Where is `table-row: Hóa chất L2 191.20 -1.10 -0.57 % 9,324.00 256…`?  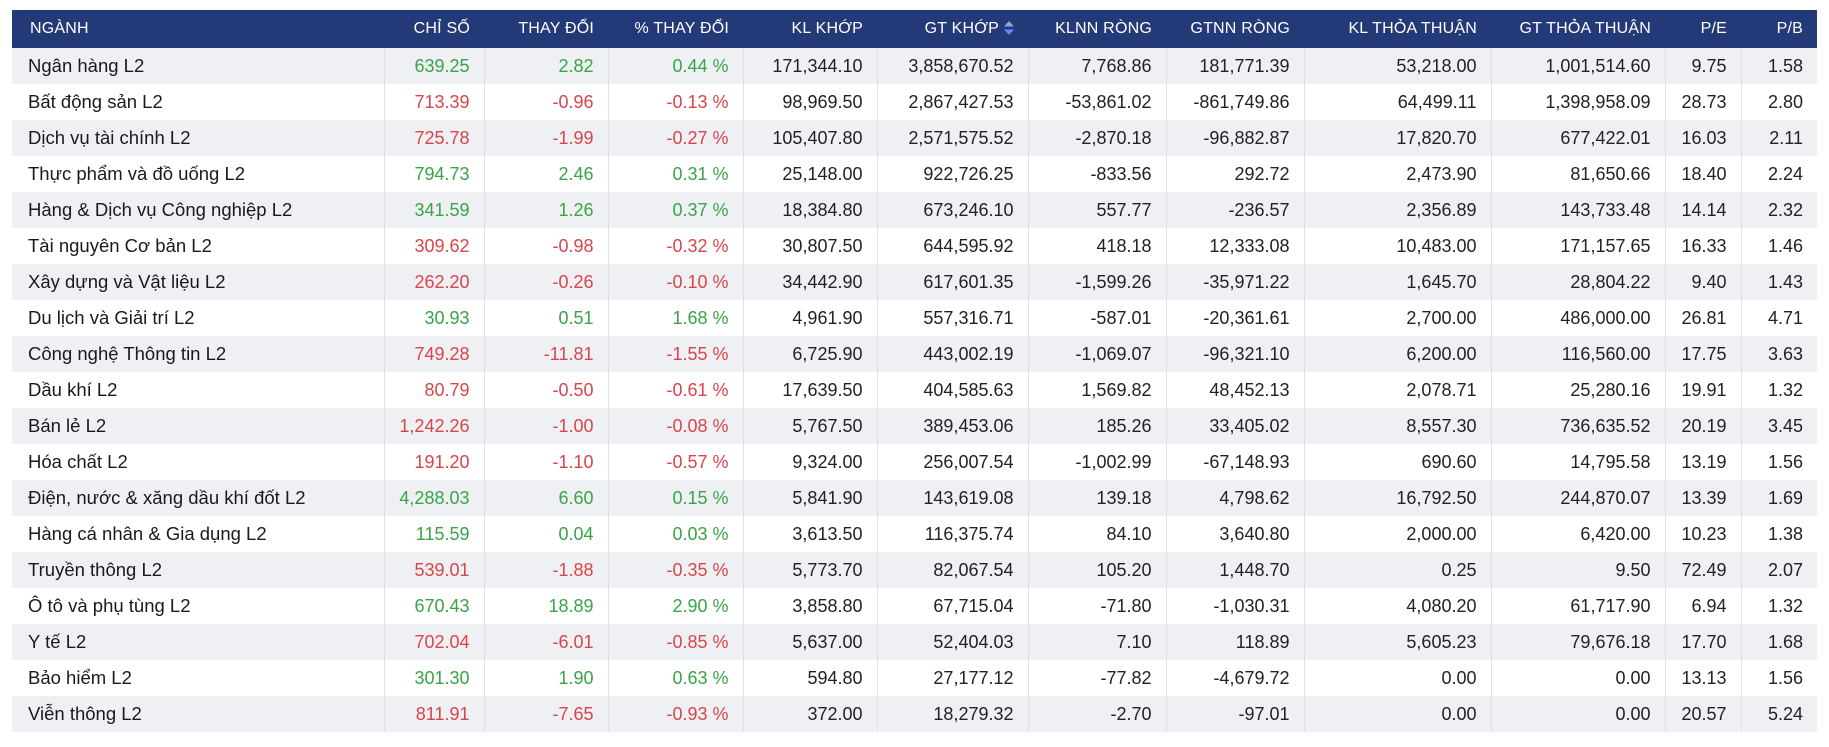 table-row: Hóa chất L2 191.20 -1.10 -0.57 % 9,324.00 256… is located at coordinates (914, 462).